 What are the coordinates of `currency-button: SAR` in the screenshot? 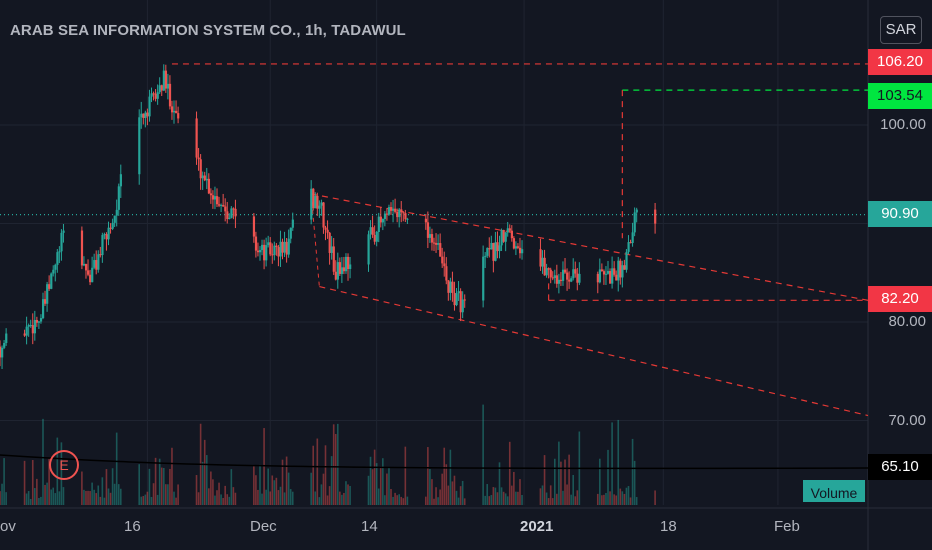 It's located at (901, 30).